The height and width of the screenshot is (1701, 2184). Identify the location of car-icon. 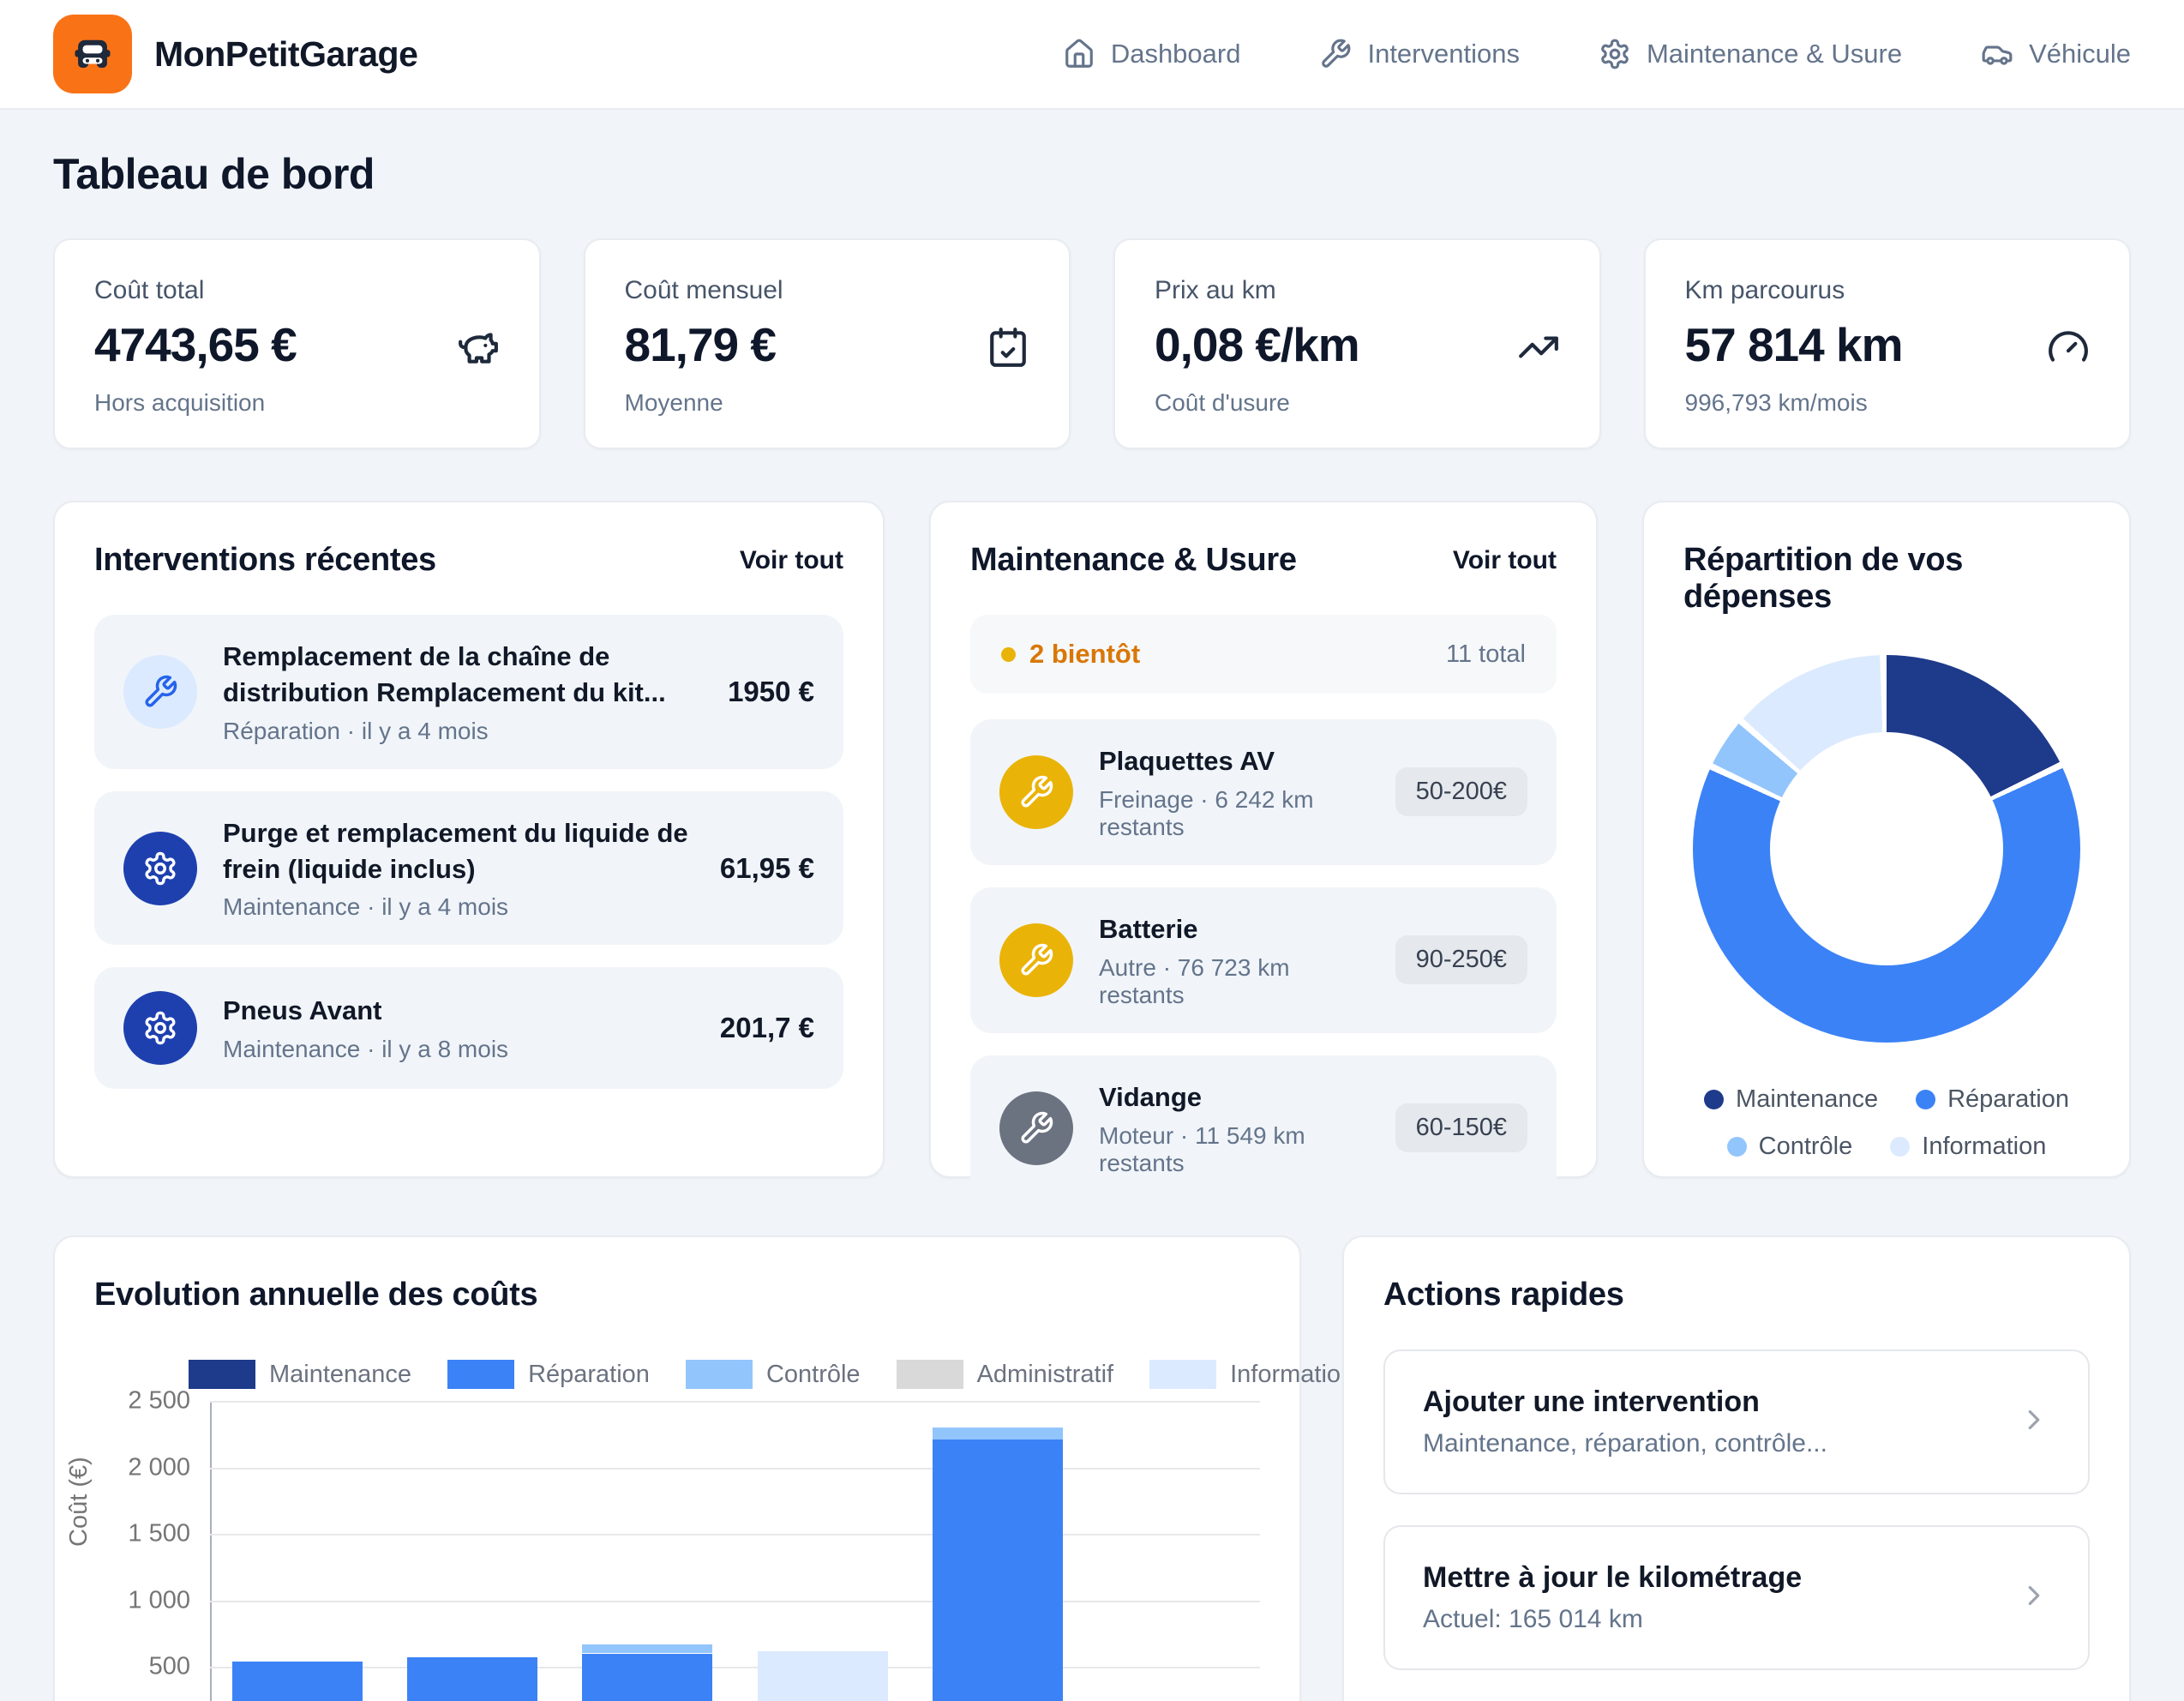
(1997, 54).